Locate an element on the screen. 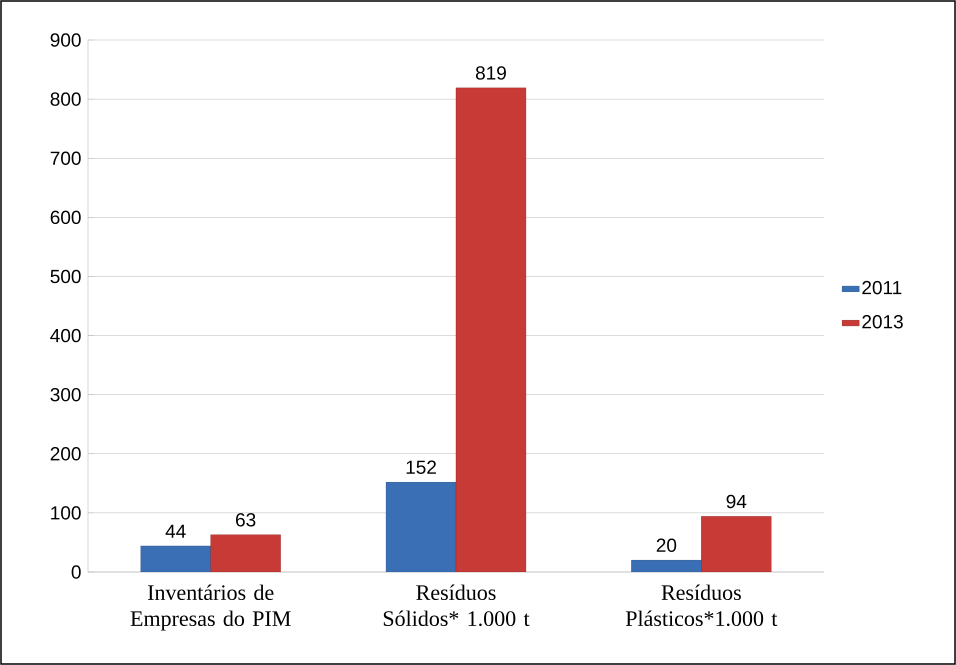  data-label: 20 is located at coordinates (666, 545).